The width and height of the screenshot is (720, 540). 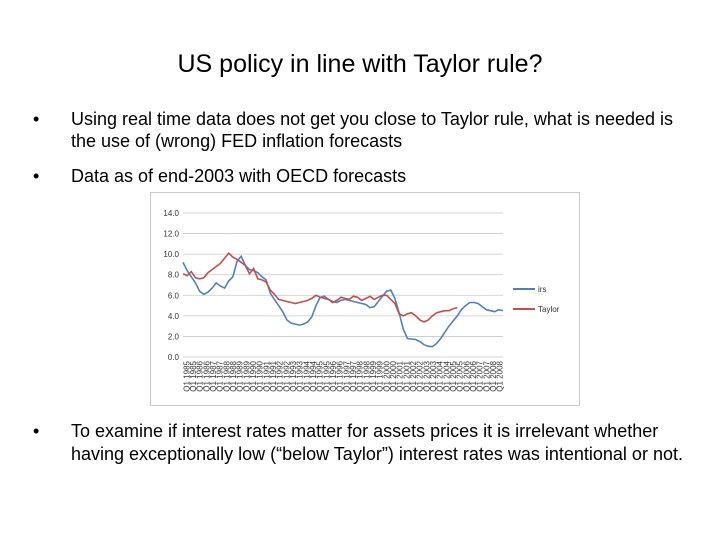 I want to click on y-tick-label: 10.0, so click(x=171, y=254).